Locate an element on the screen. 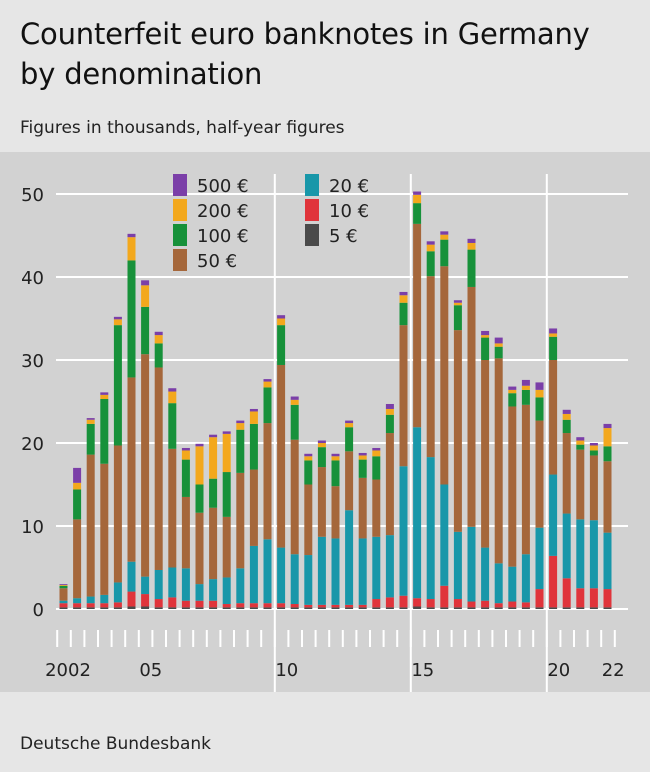 The image size is (650, 772). x-tick-label: 05 is located at coordinates (150, 670).